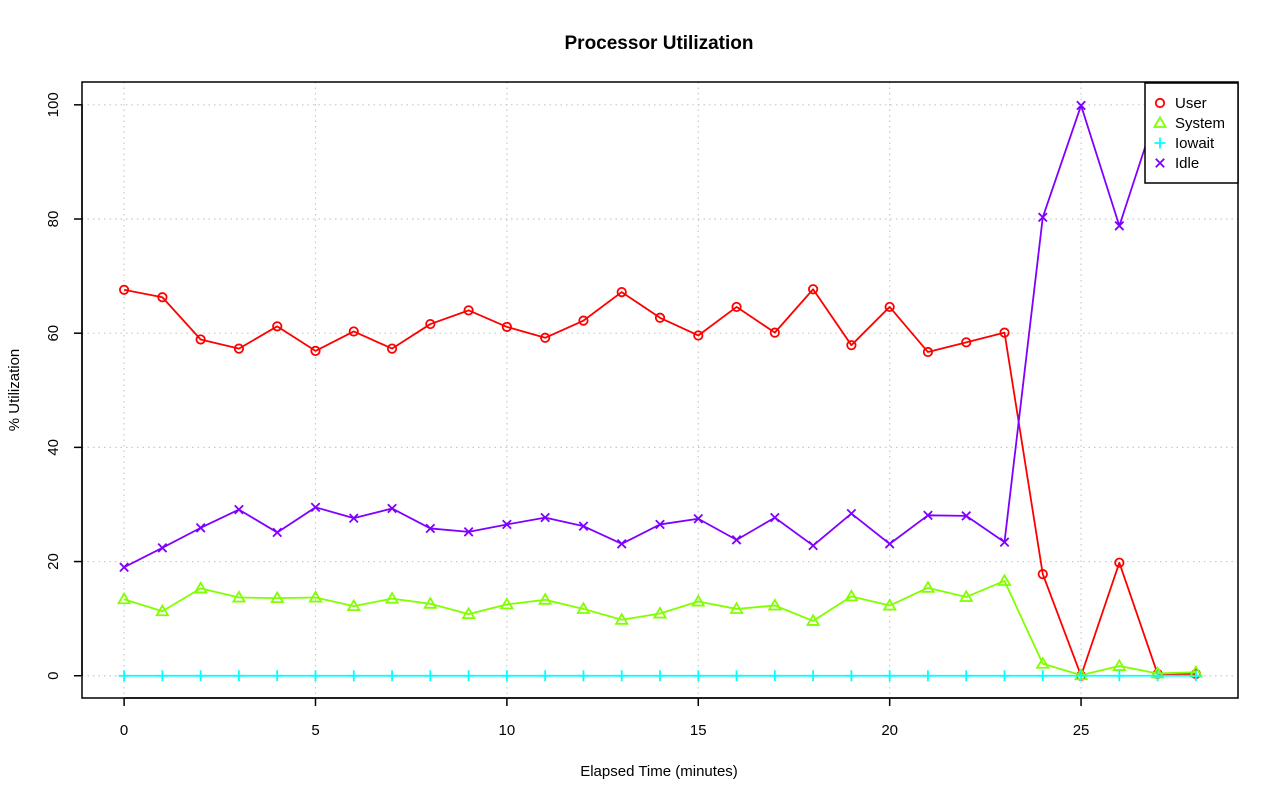 The image size is (1280, 801). I want to click on y-tick-label: 20, so click(53, 561).